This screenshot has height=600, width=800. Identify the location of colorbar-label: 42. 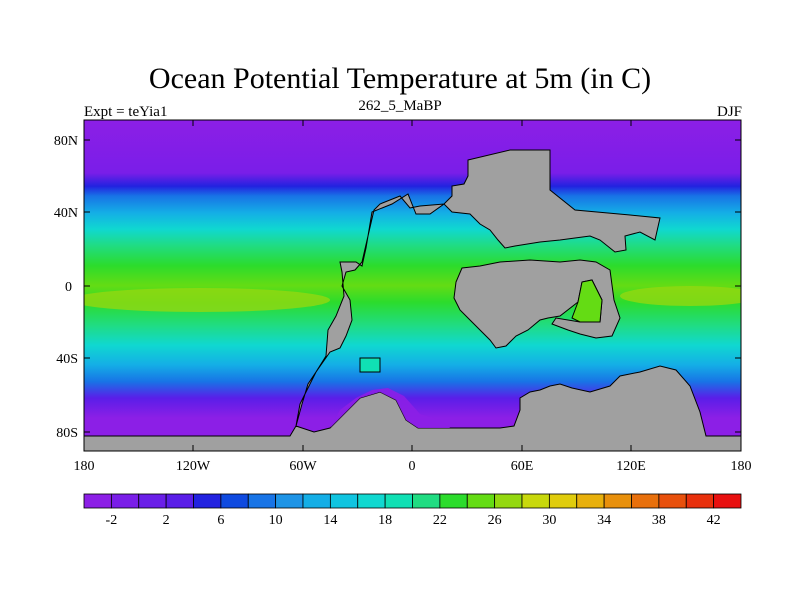
(714, 520).